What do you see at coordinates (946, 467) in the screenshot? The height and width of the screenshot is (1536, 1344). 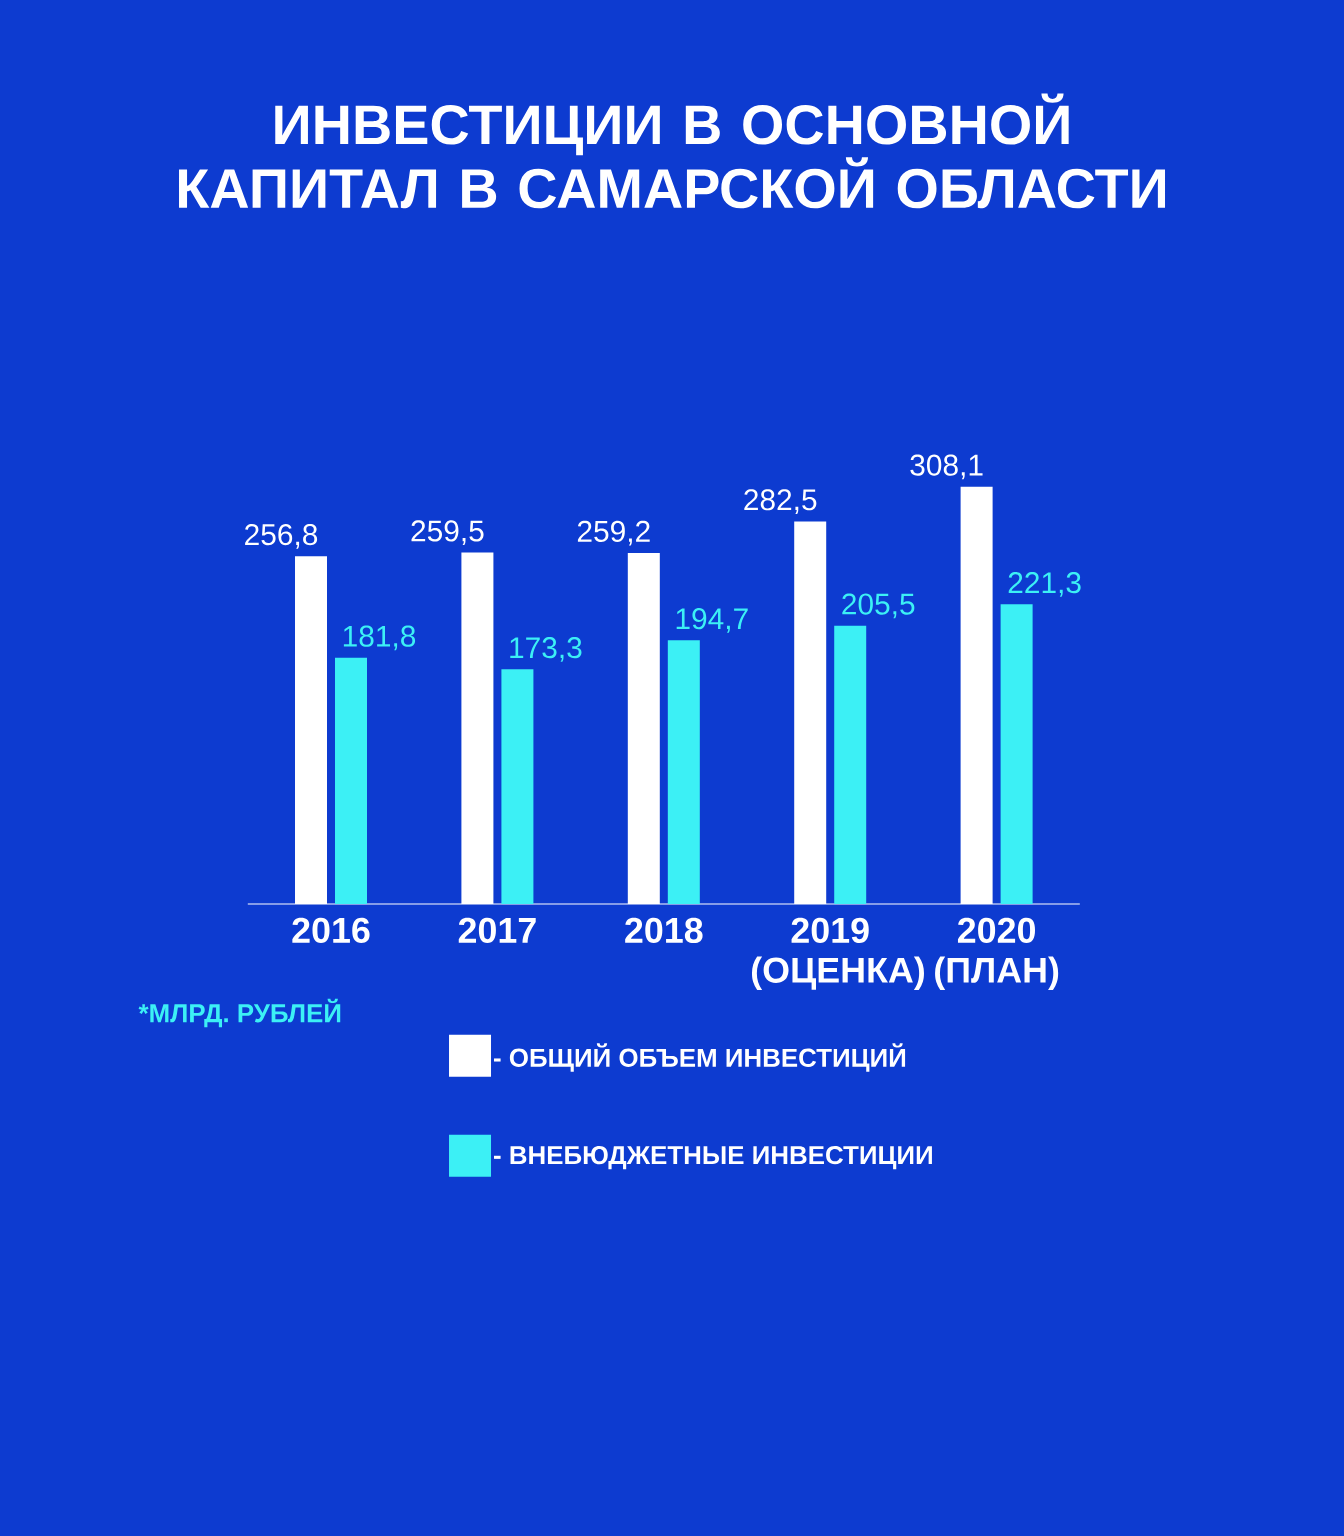 I see `data-label: 308,1` at bounding box center [946, 467].